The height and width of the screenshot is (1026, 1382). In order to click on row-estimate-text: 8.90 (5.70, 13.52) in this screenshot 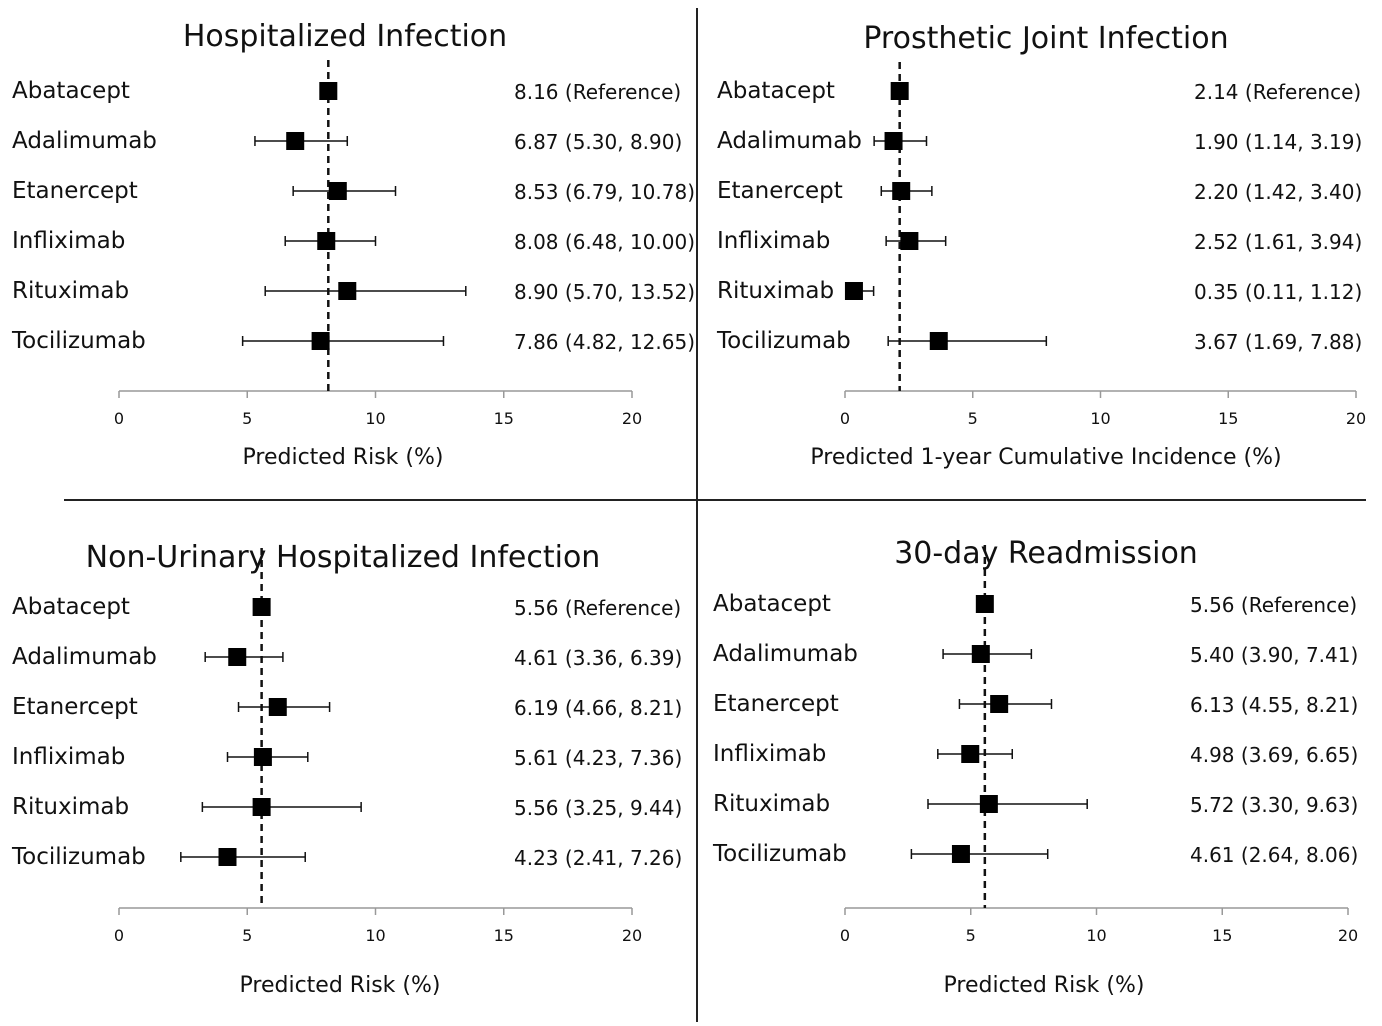, I will do `click(604, 292)`.